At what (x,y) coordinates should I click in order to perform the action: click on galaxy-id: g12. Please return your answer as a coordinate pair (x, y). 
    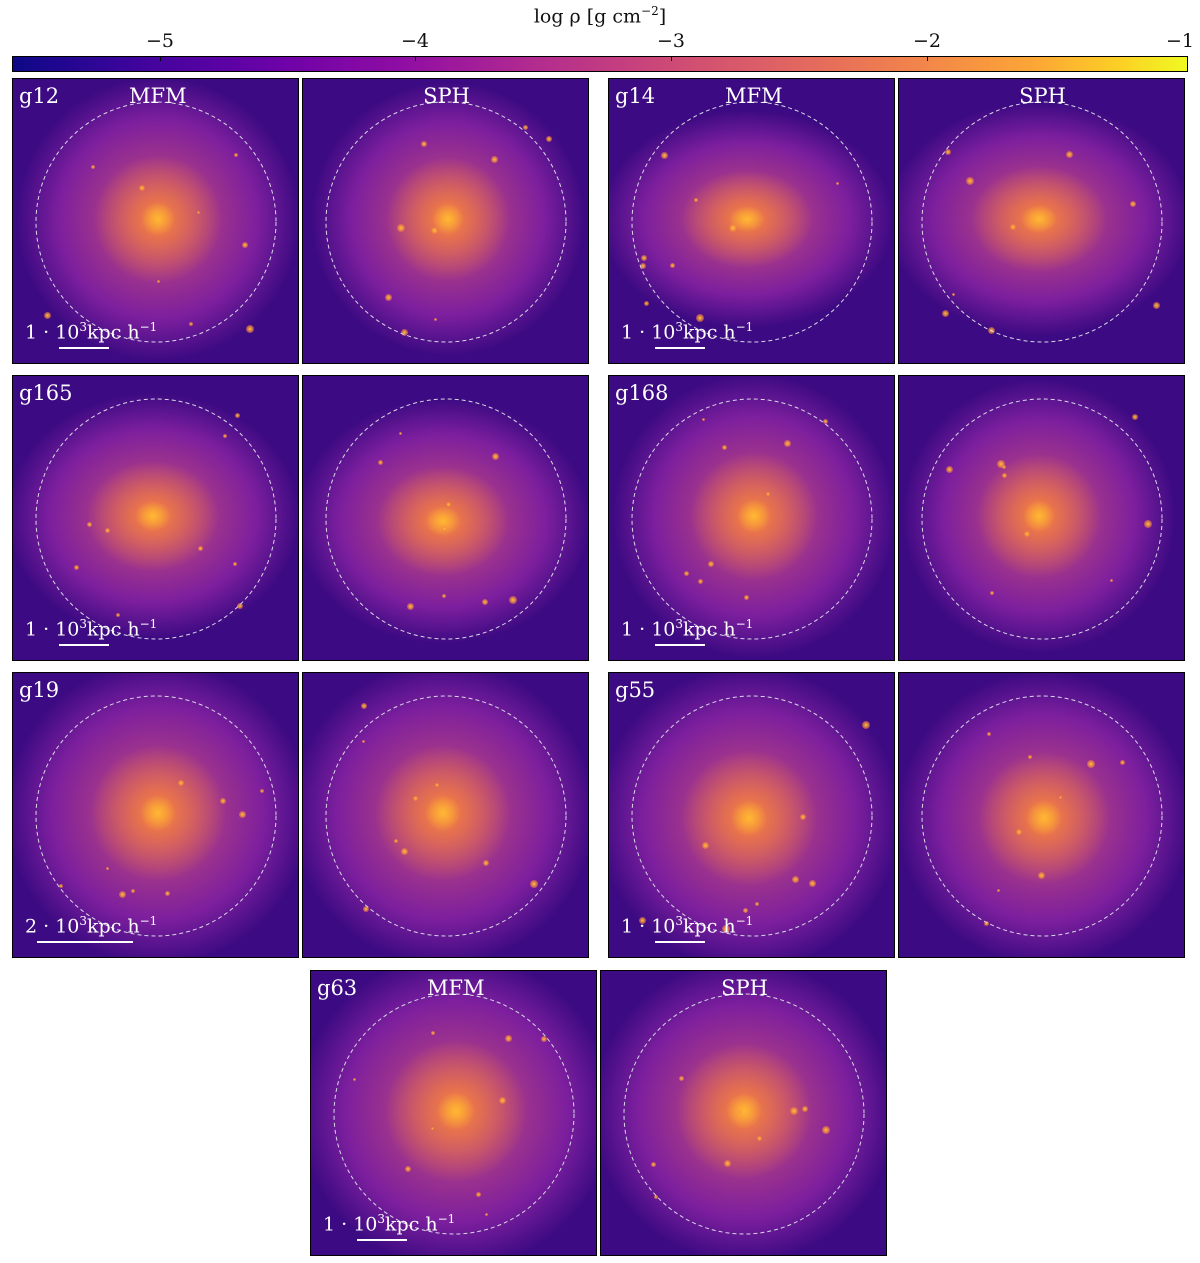
    Looking at the image, I should click on (39, 96).